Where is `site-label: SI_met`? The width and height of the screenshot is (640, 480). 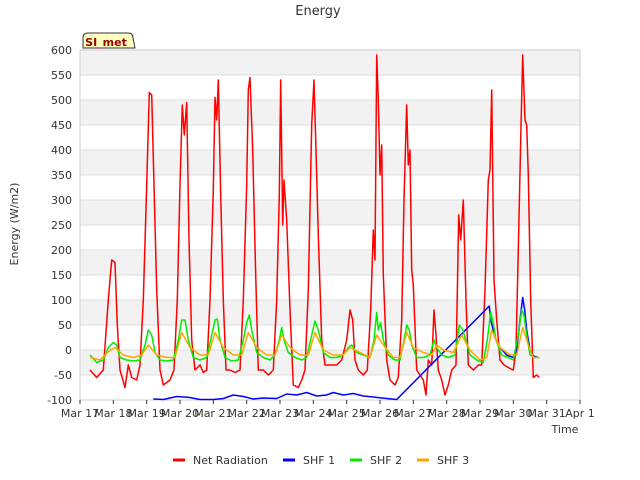
site-label: SI_met is located at coordinates (106, 42).